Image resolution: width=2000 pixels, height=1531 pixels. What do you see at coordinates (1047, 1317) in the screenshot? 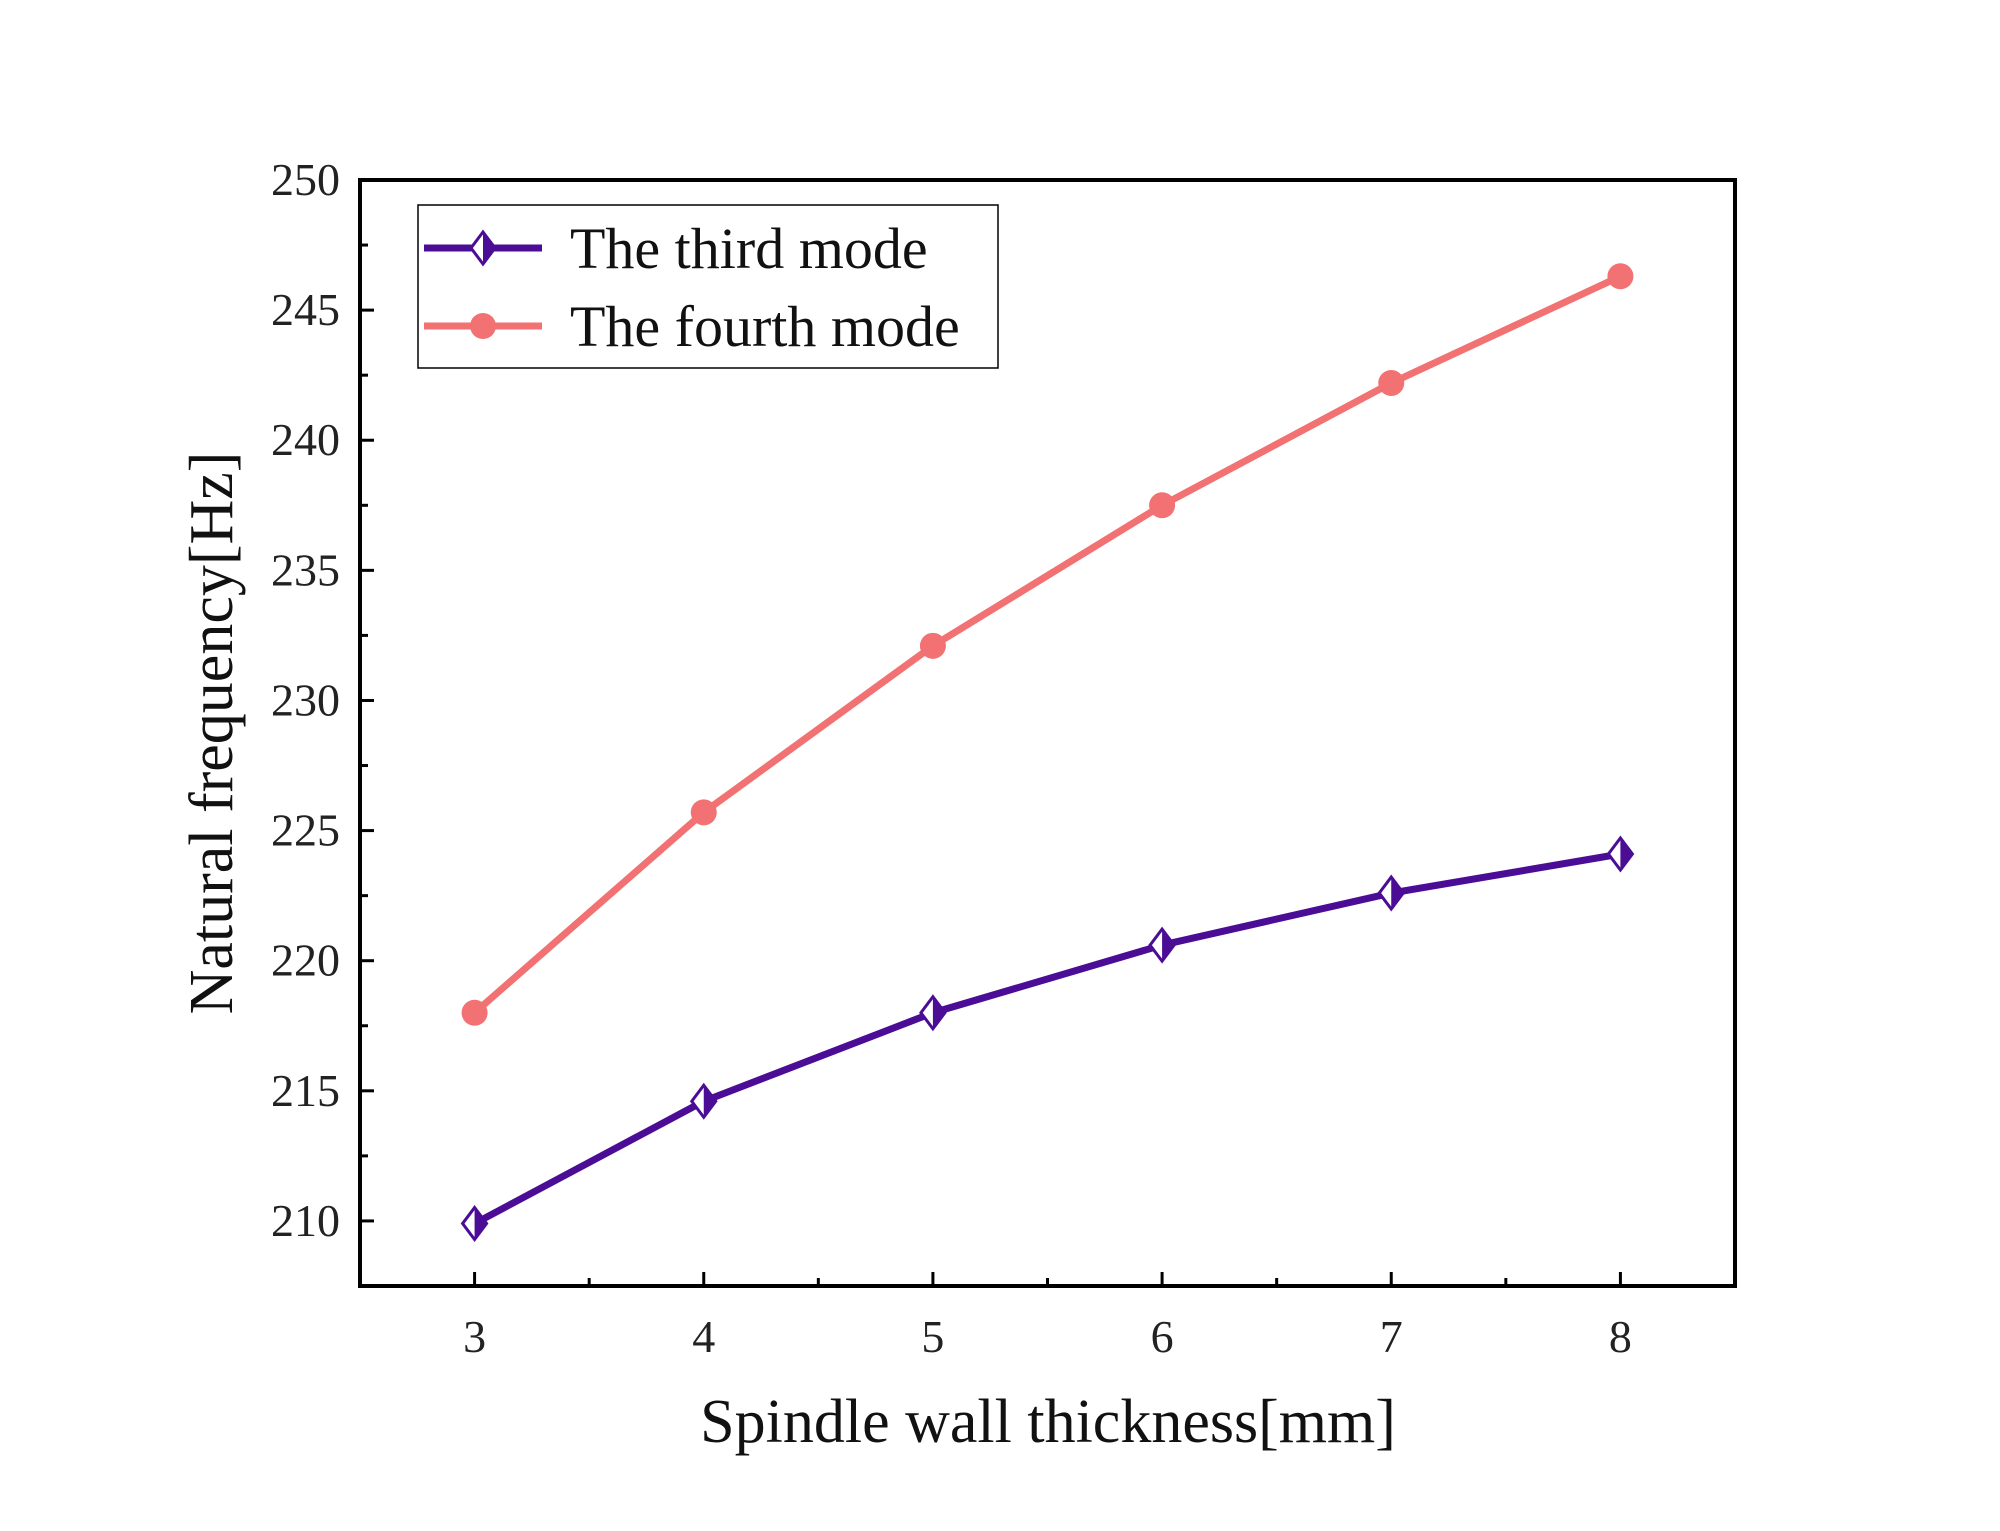
I see `x-axis-ticks: 3 4 5 6 7 8` at bounding box center [1047, 1317].